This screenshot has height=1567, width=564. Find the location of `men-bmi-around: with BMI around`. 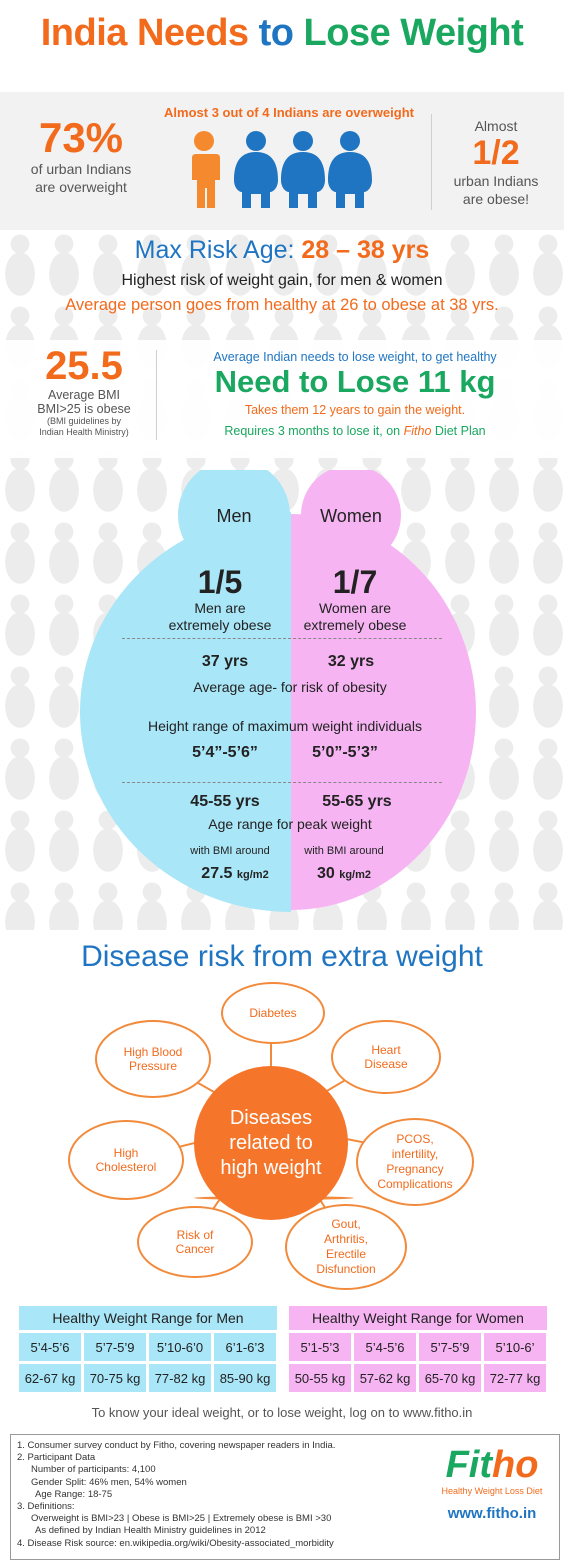

men-bmi-around: with BMI around is located at coordinates (230, 851).